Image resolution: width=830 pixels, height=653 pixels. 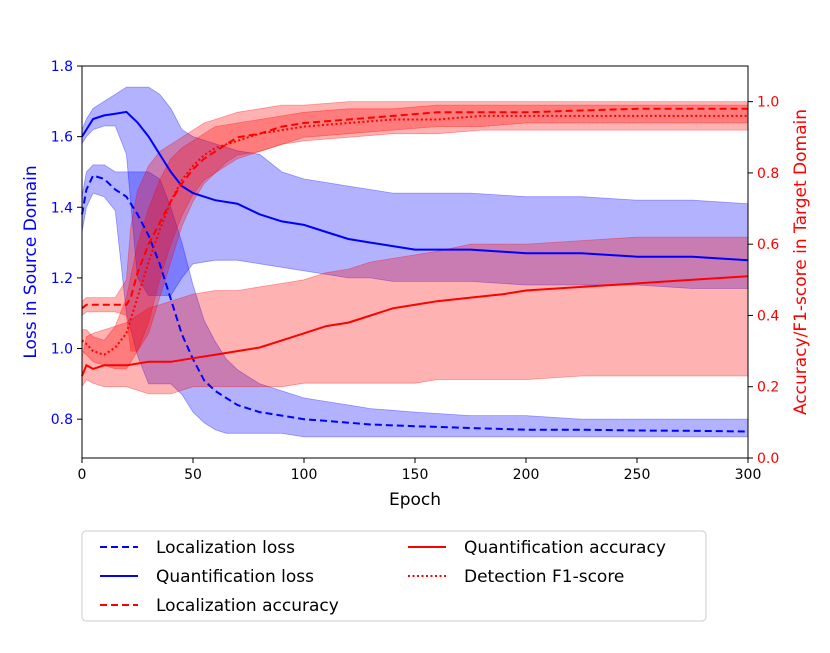 I want to click on y-axis-right-label: Accuracy/F1-score in Target Domain, so click(x=801, y=262).